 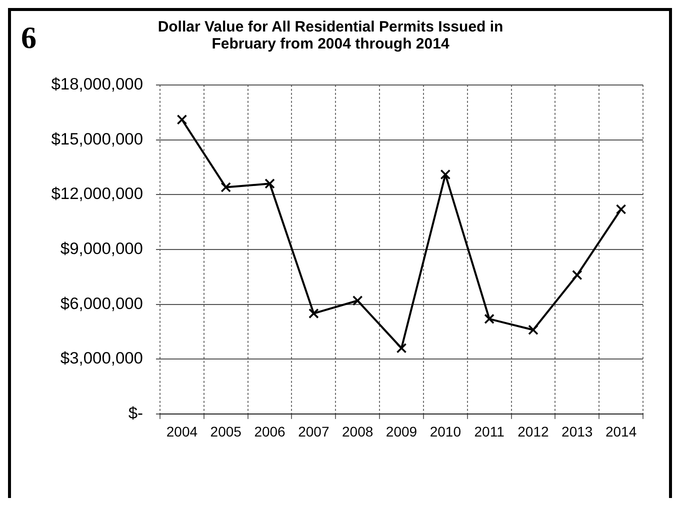 What do you see at coordinates (621, 431) in the screenshot?
I see `x-tick-label: 2014` at bounding box center [621, 431].